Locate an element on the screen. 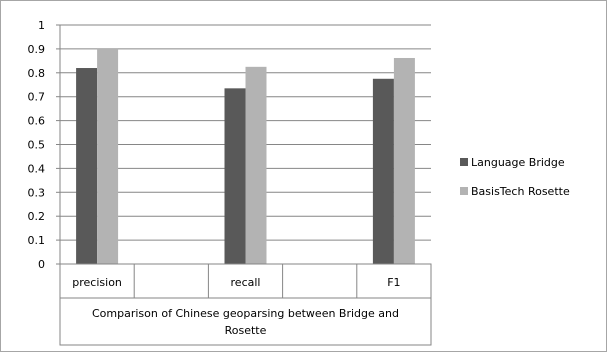 Image resolution: width=607 pixels, height=353 pixels. legend: Language Bridge BasisTech Rosette is located at coordinates (515, 177).